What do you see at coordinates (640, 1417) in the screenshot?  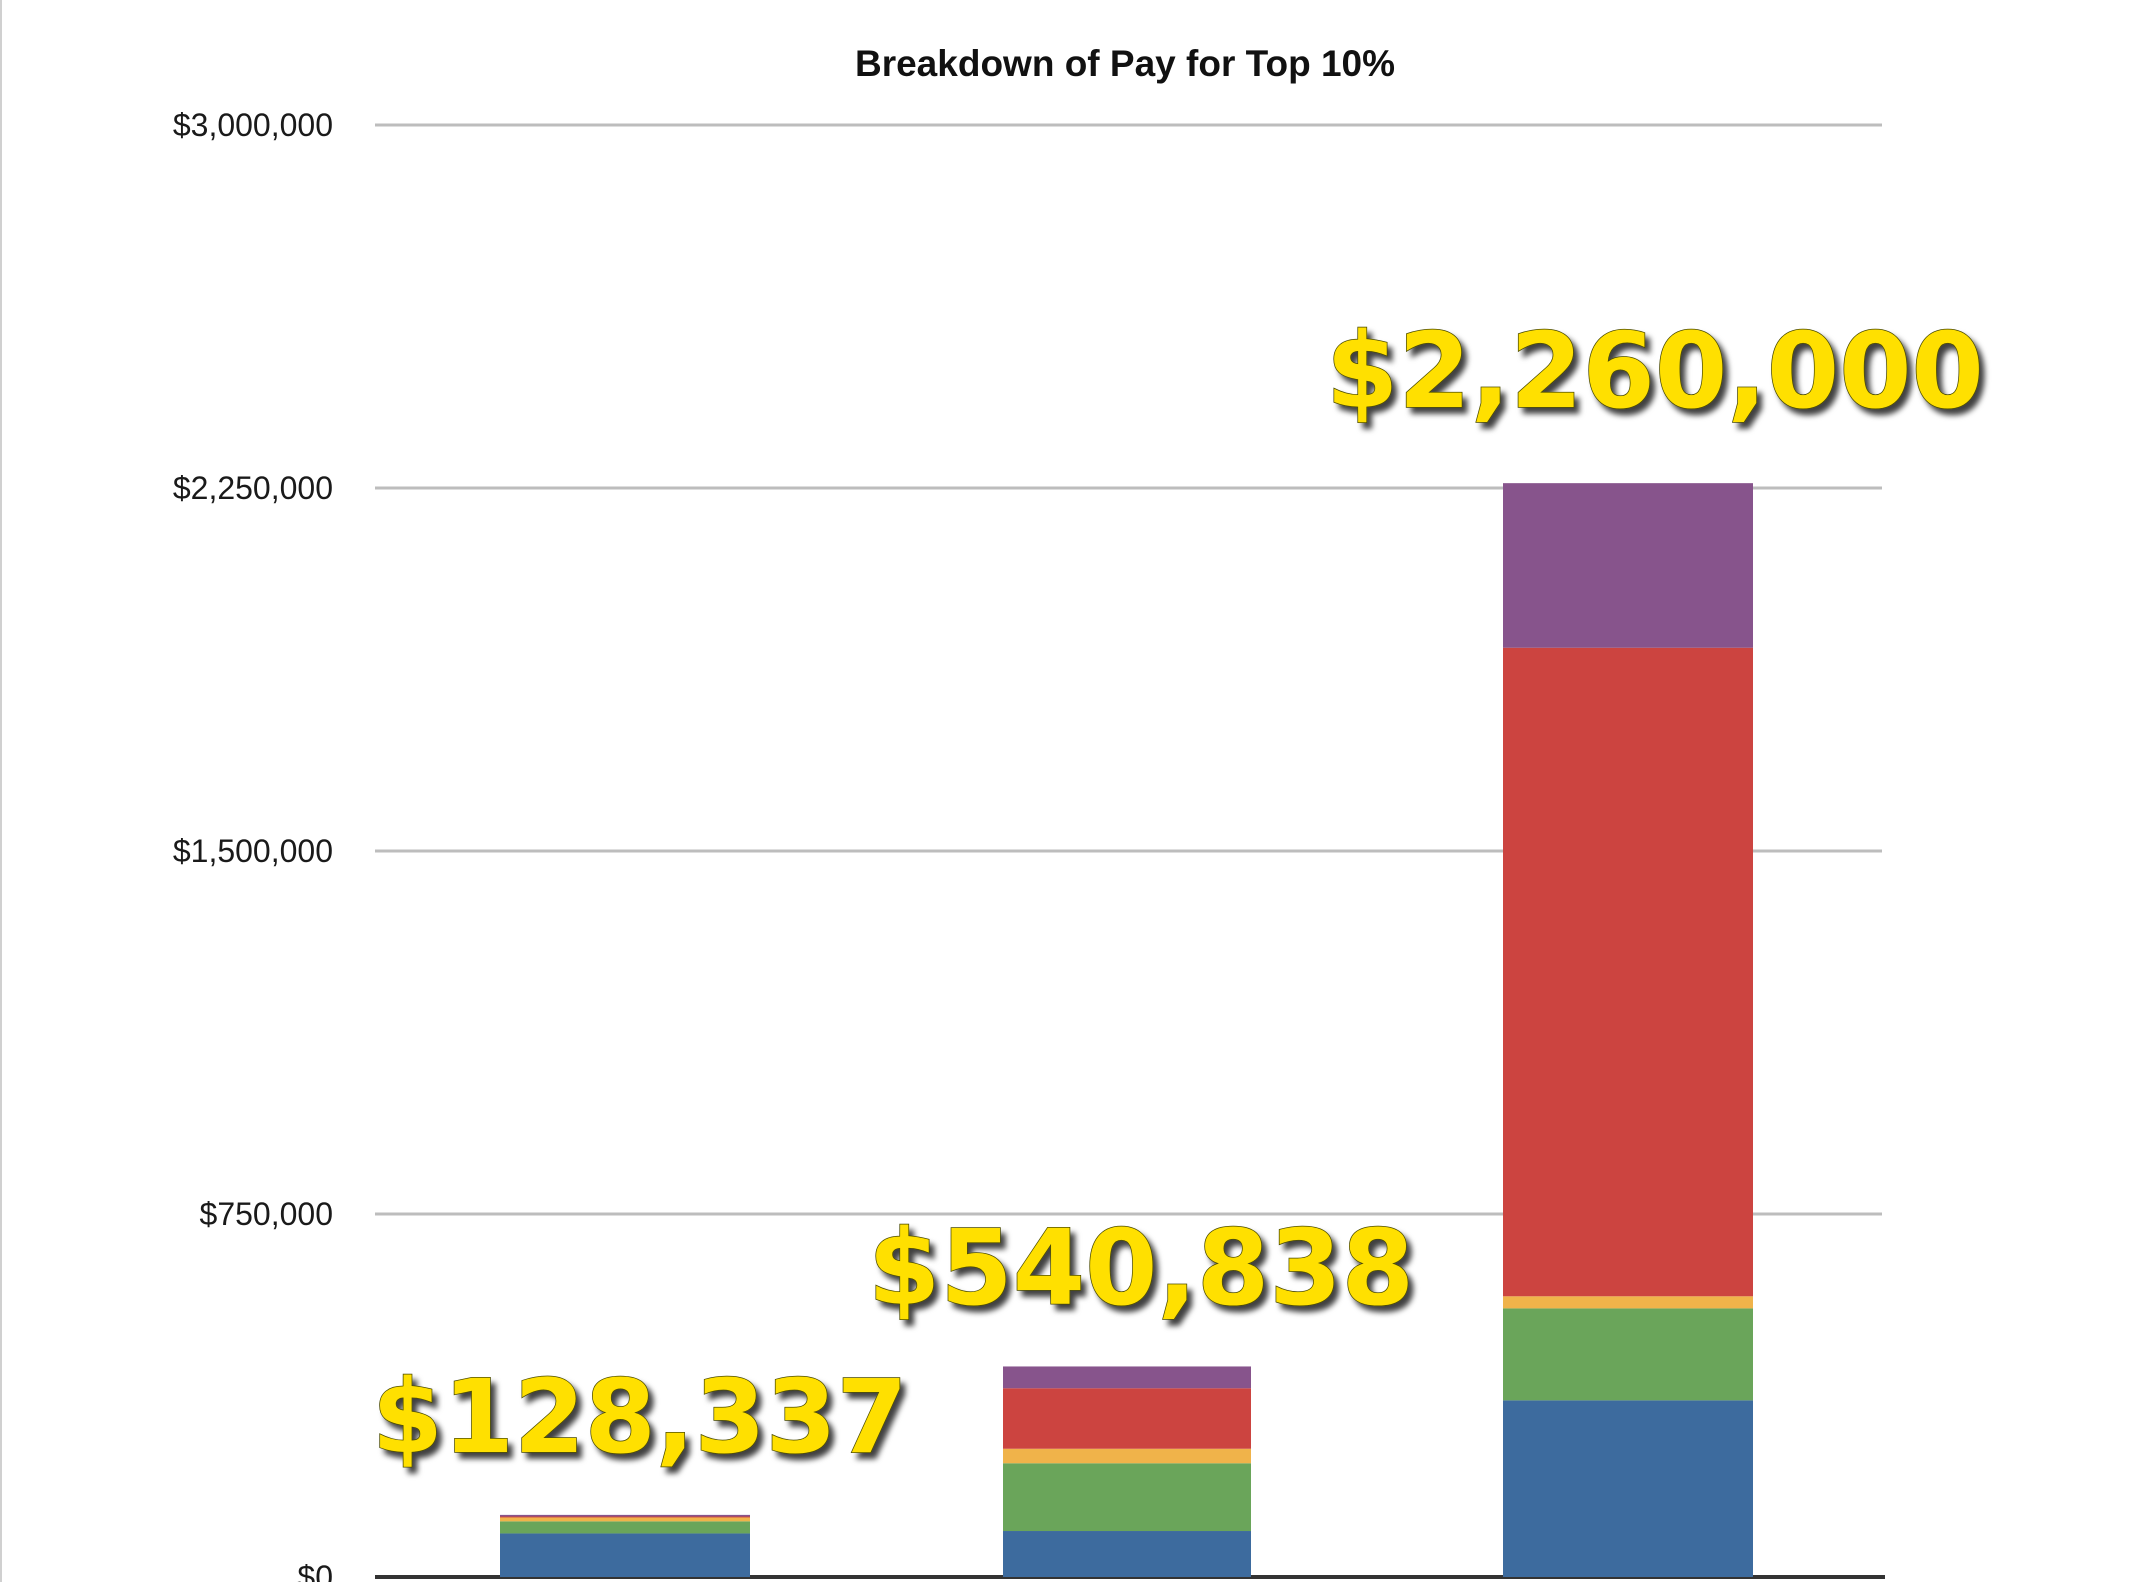 I see `total-label: $128,337` at bounding box center [640, 1417].